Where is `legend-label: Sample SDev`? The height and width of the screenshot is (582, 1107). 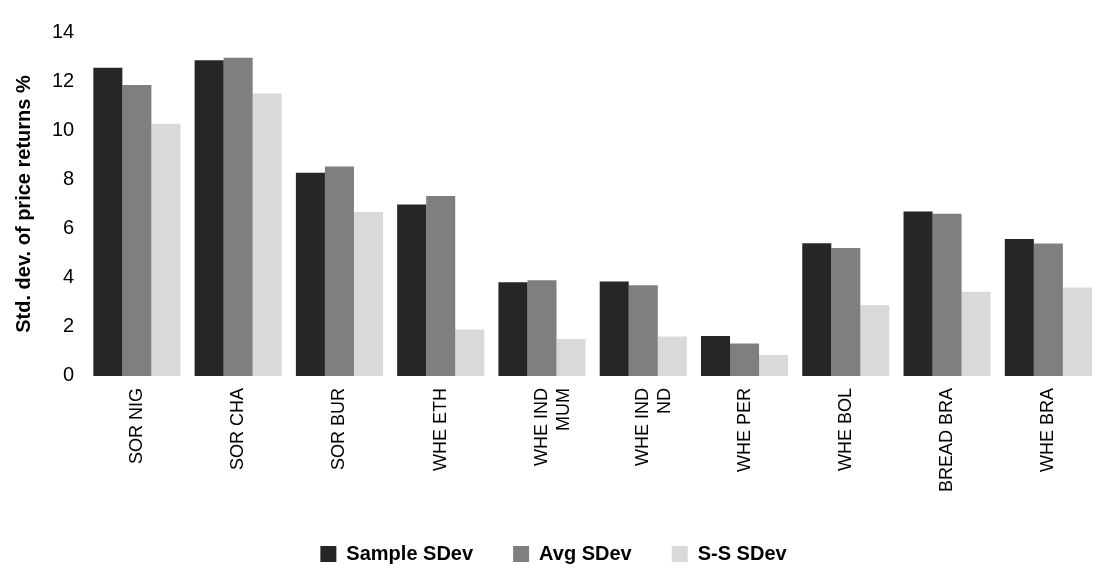 legend-label: Sample SDev is located at coordinates (410, 552).